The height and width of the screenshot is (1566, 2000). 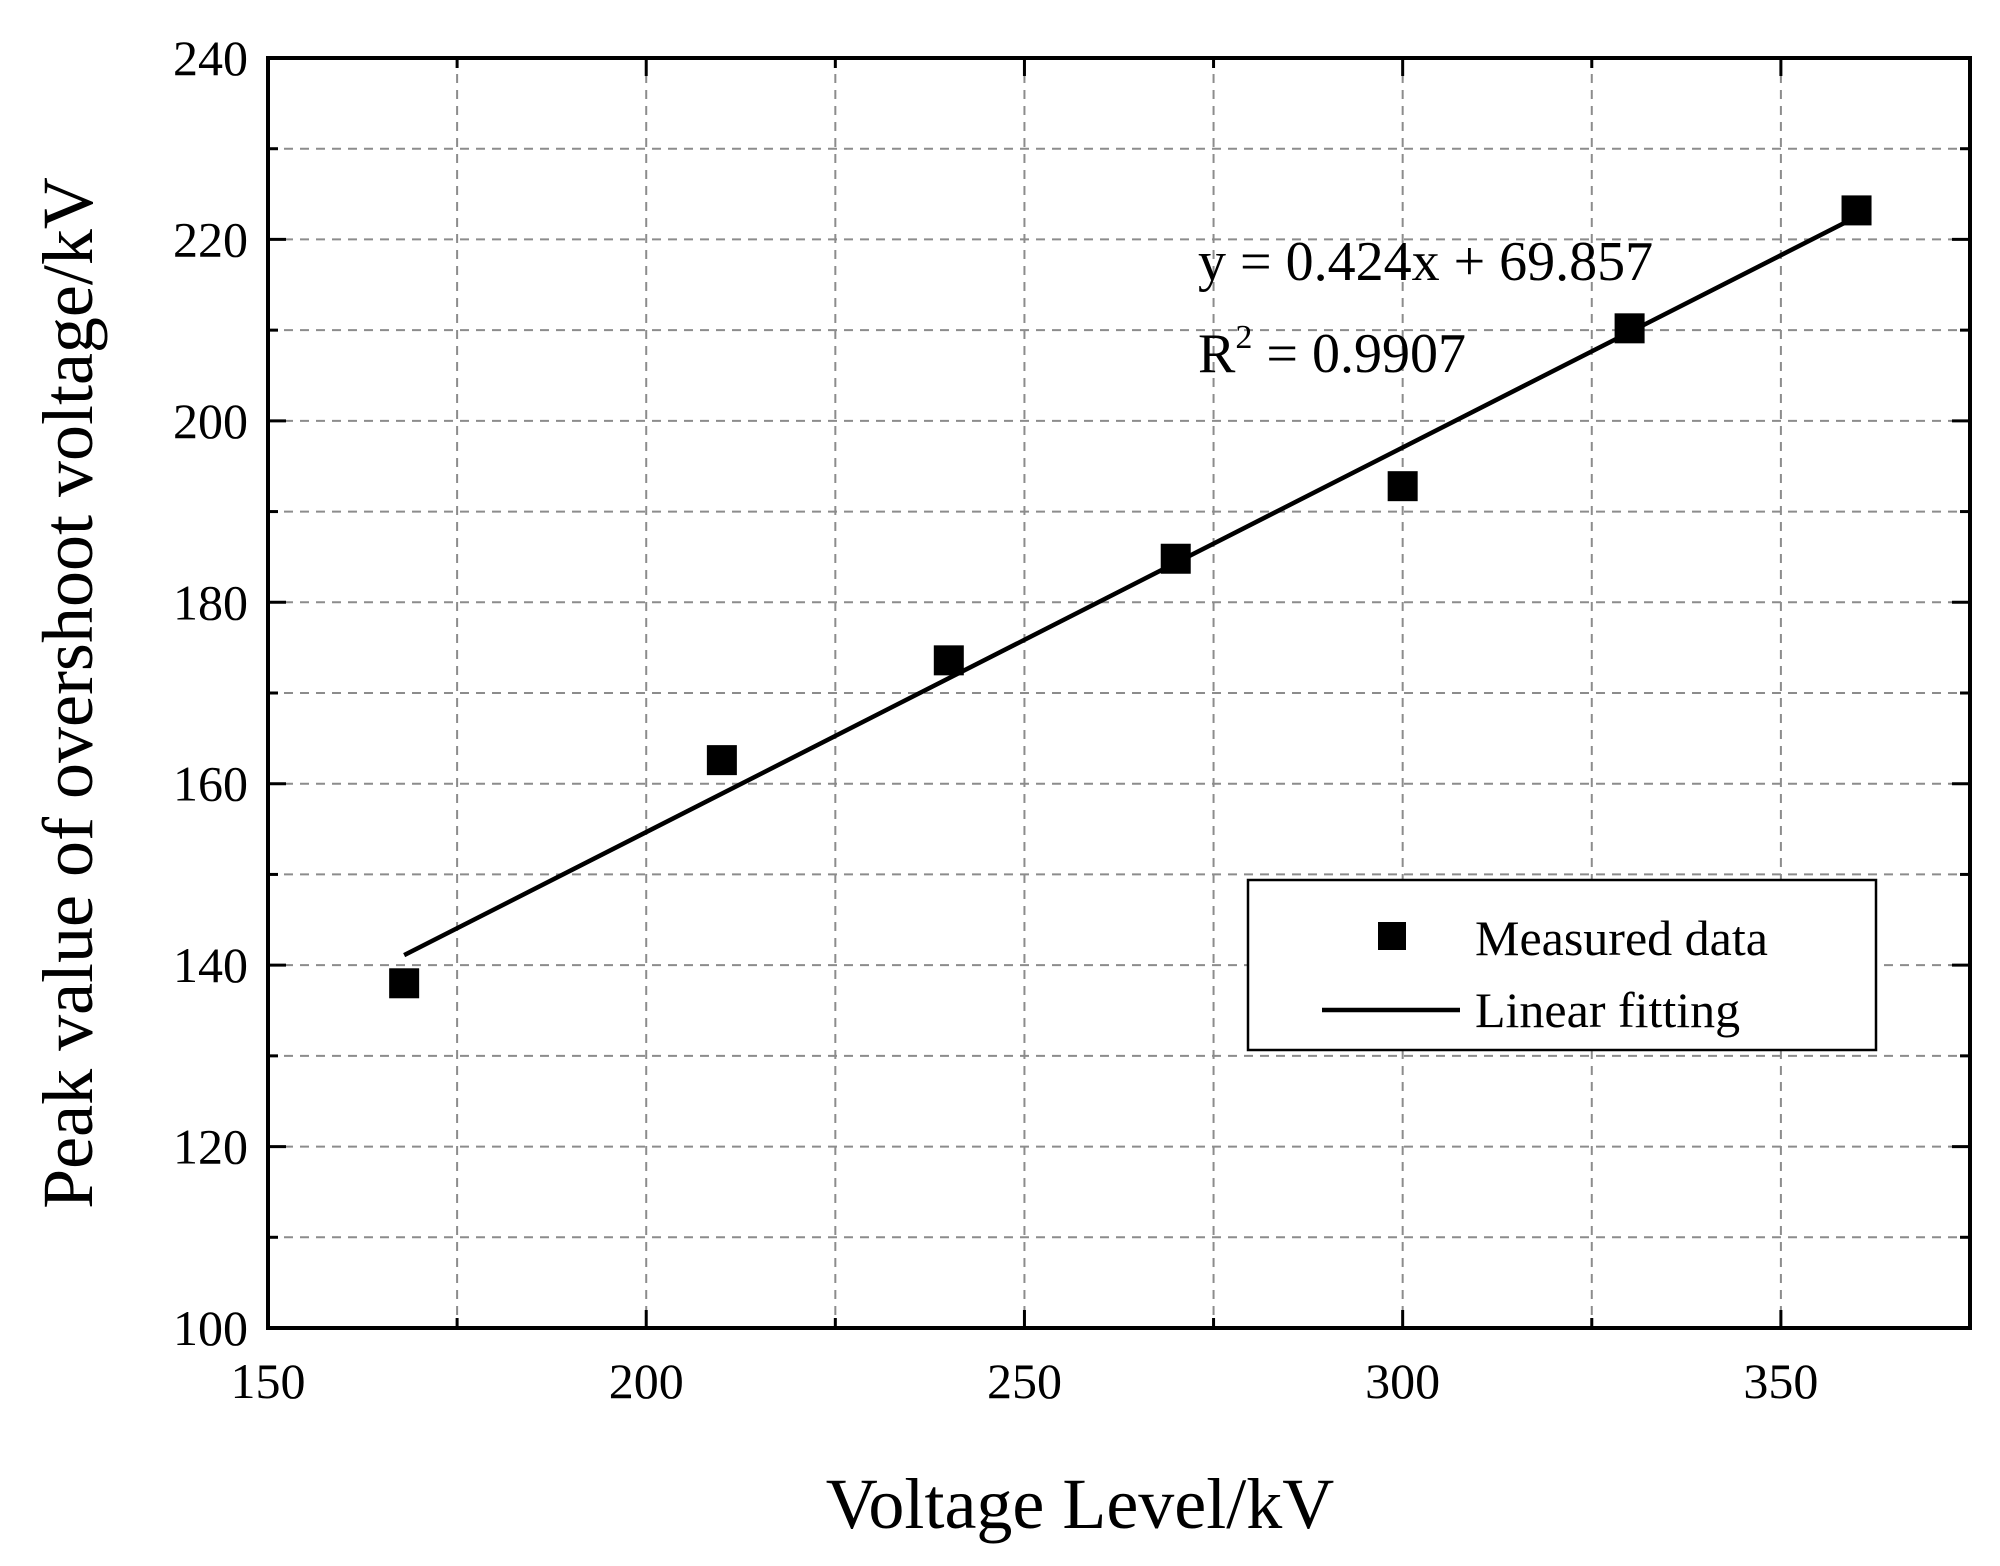 I want to click on r-squared: R2 = 0.9907, so click(x=1332, y=352).